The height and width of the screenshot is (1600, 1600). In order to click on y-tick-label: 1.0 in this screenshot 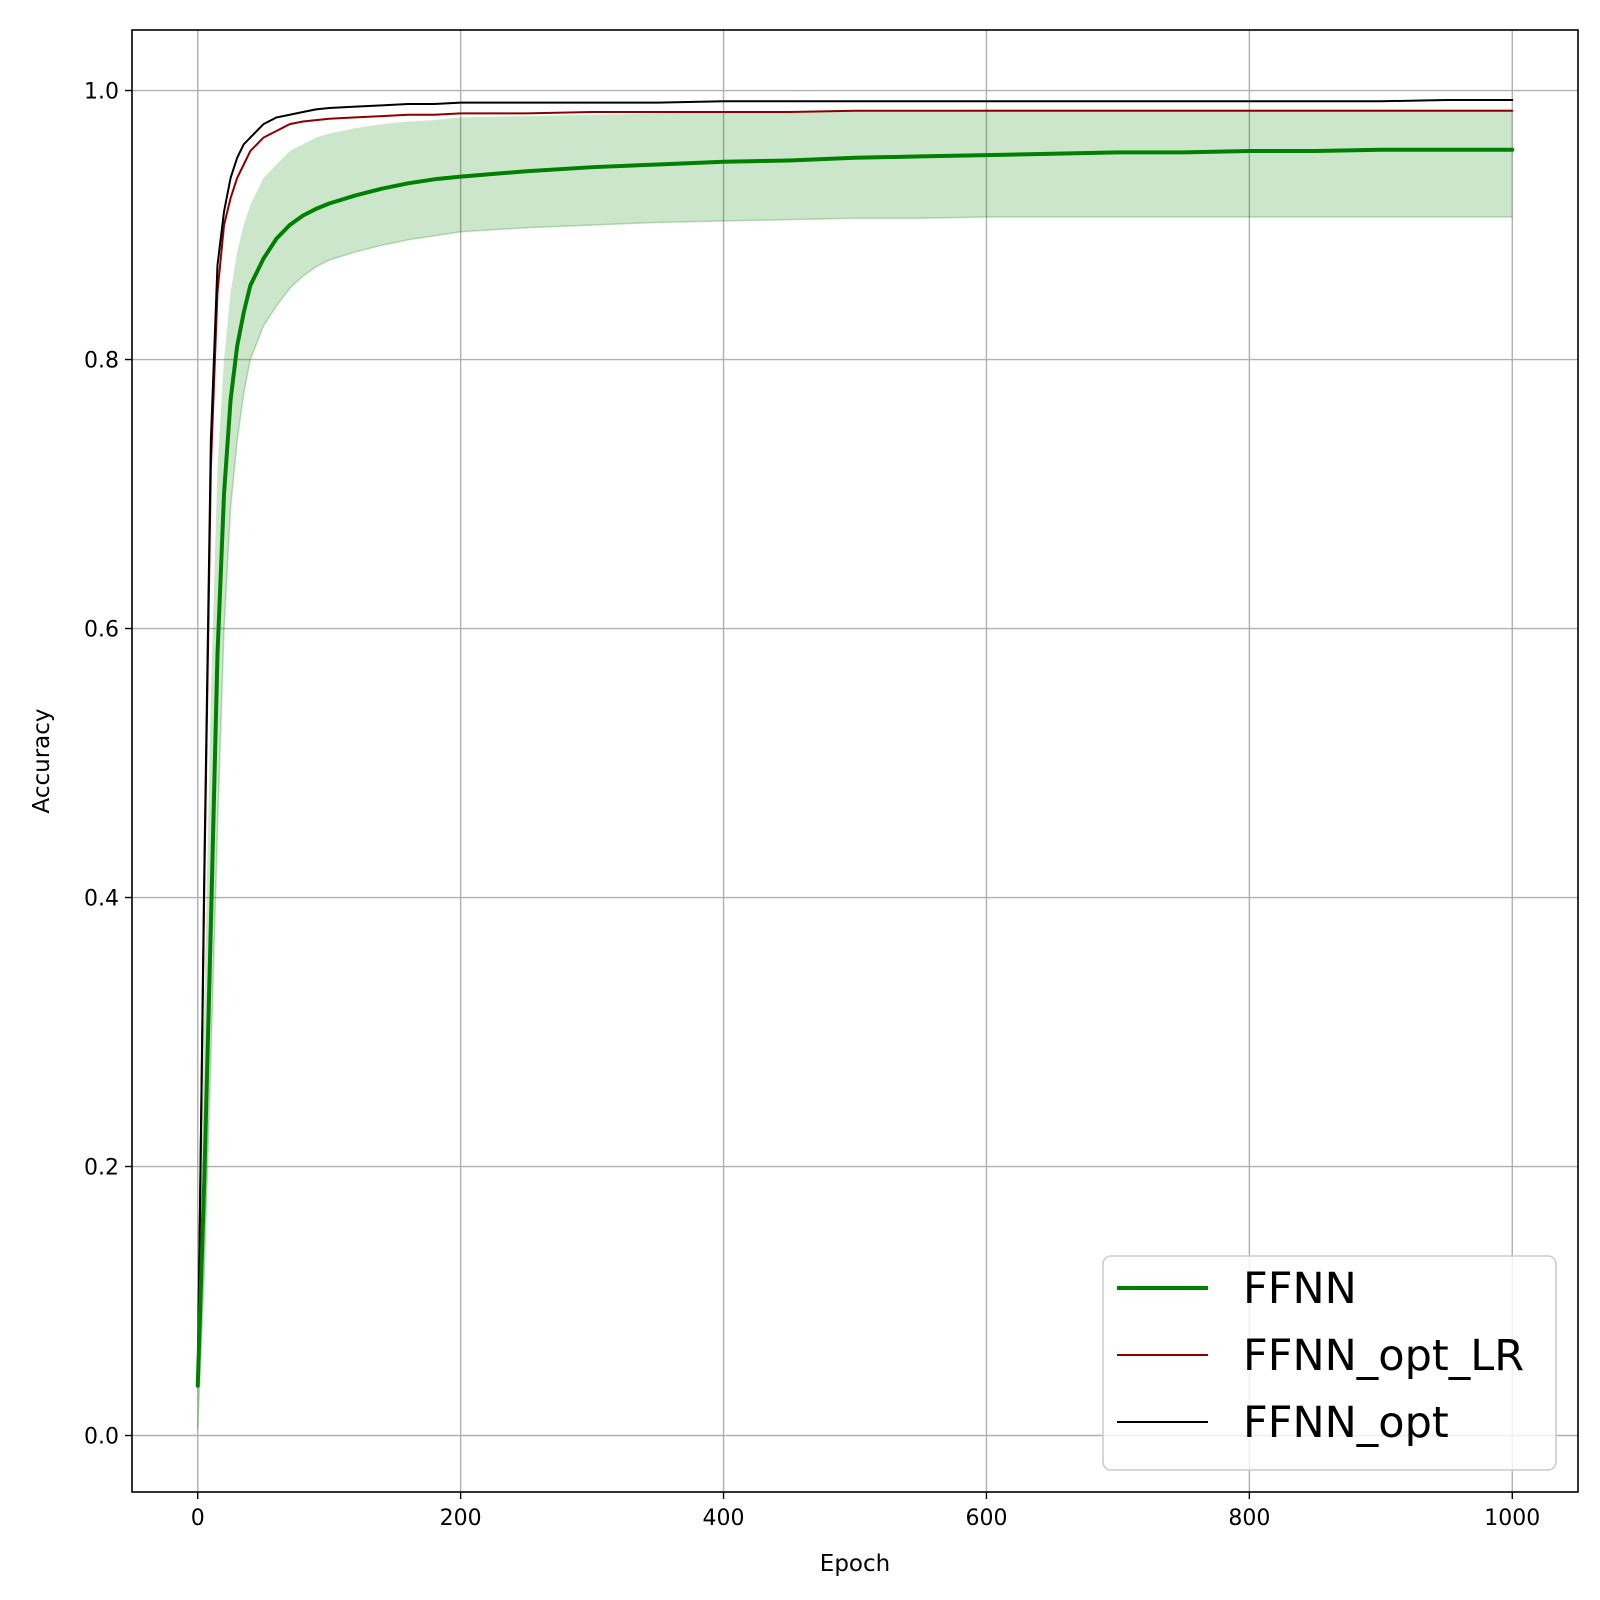, I will do `click(101, 92)`.